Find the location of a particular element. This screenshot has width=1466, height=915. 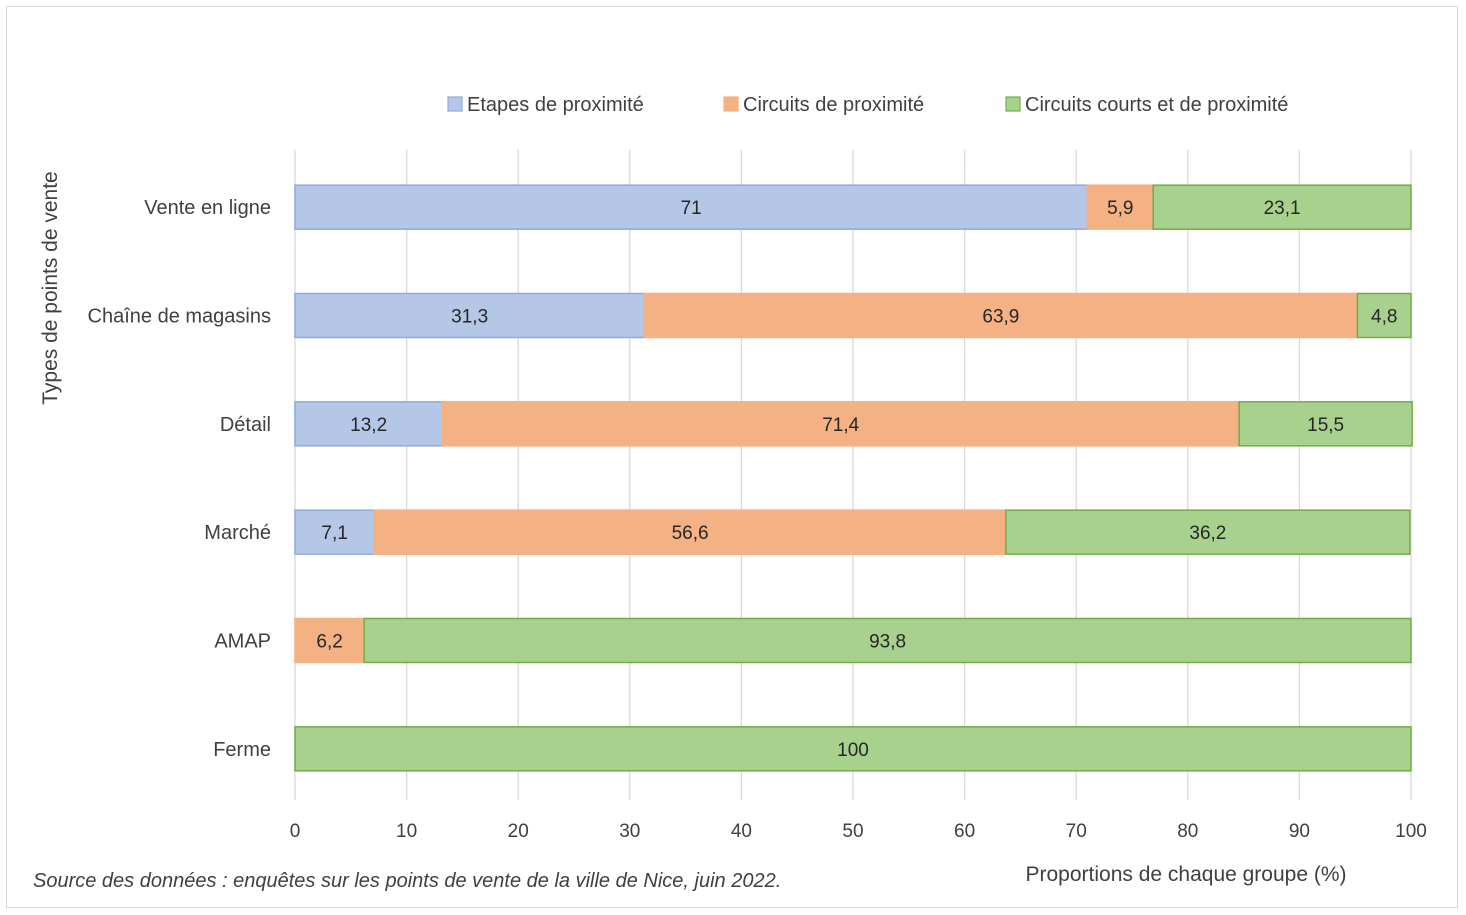

bar-value-label: 13,2 is located at coordinates (368, 425).